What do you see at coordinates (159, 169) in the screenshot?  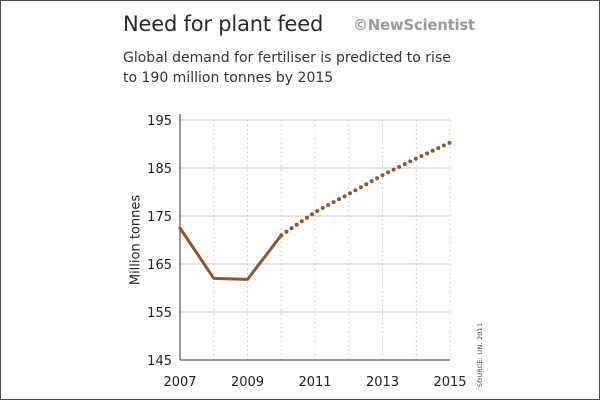 I see `y-tick-label-185: 185` at bounding box center [159, 169].